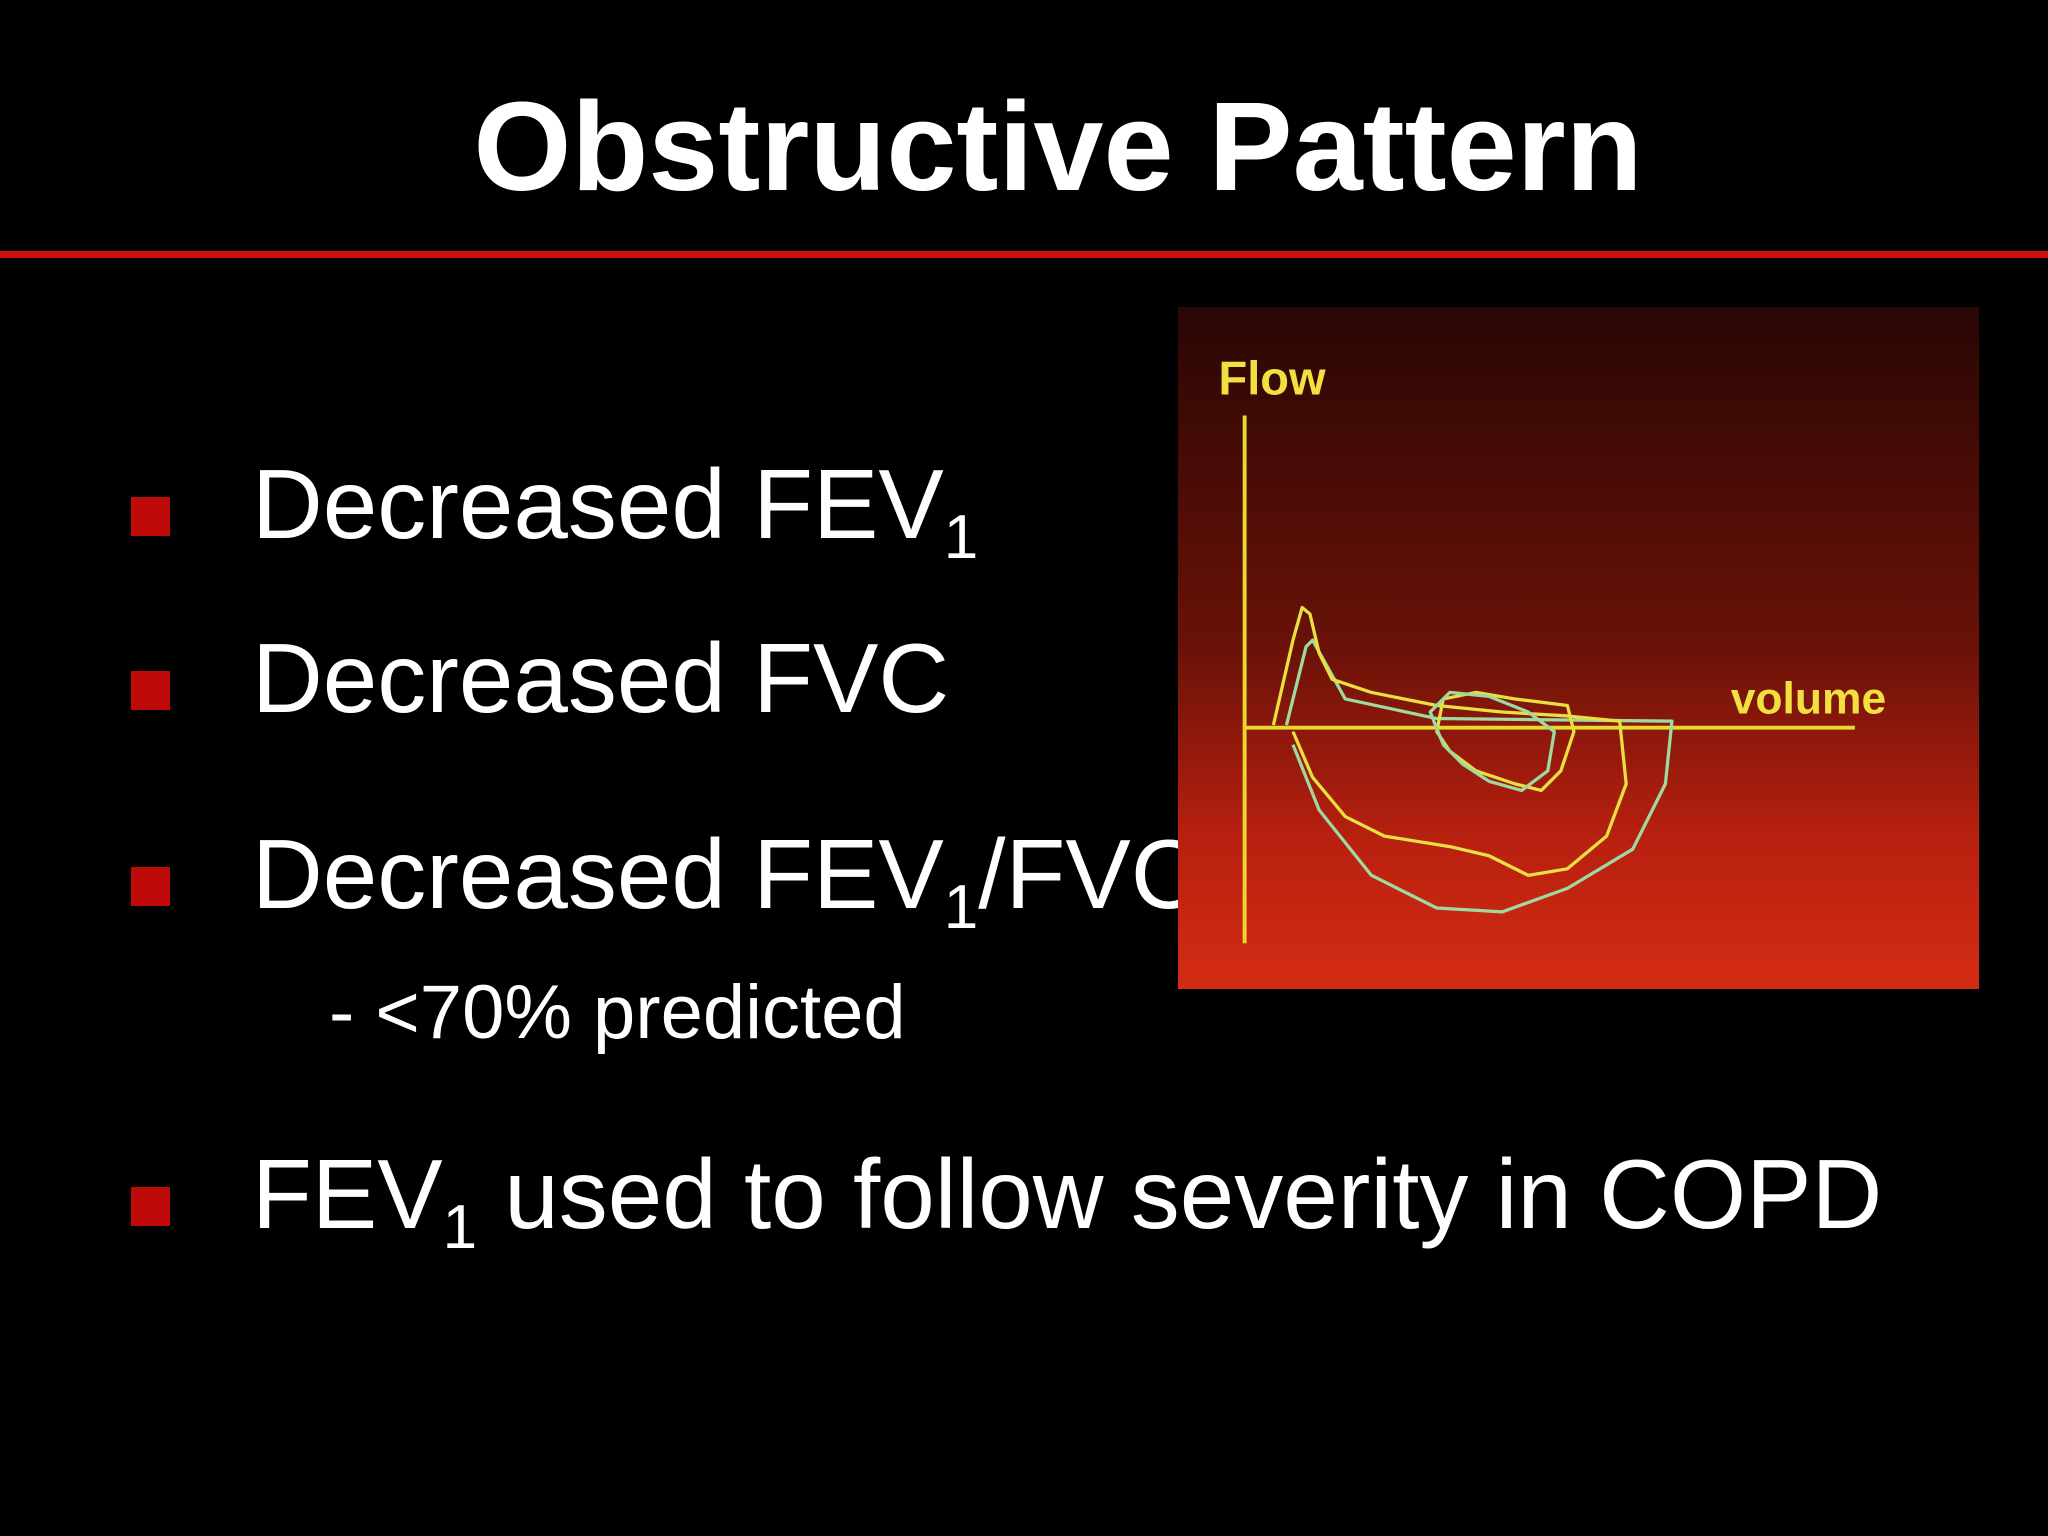  I want to click on slide-title: Obstructive Pattern, so click(1057, 146).